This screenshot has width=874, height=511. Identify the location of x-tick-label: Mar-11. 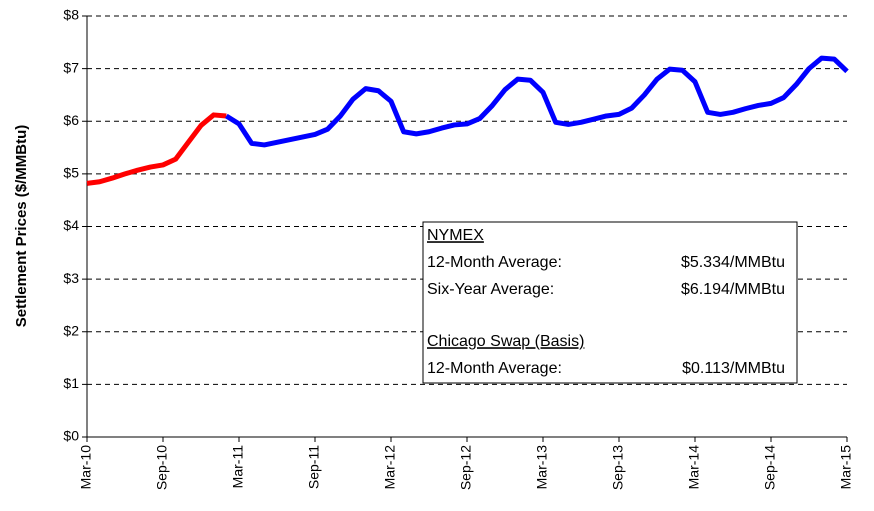
(238, 467).